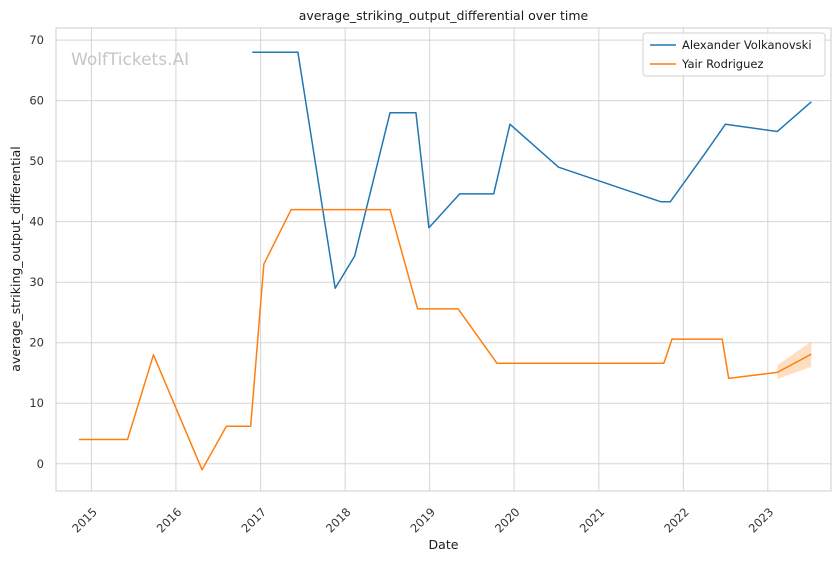 This screenshot has height=561, width=840. Describe the element at coordinates (36, 101) in the screenshot. I see `y-tick-label: 60` at that location.